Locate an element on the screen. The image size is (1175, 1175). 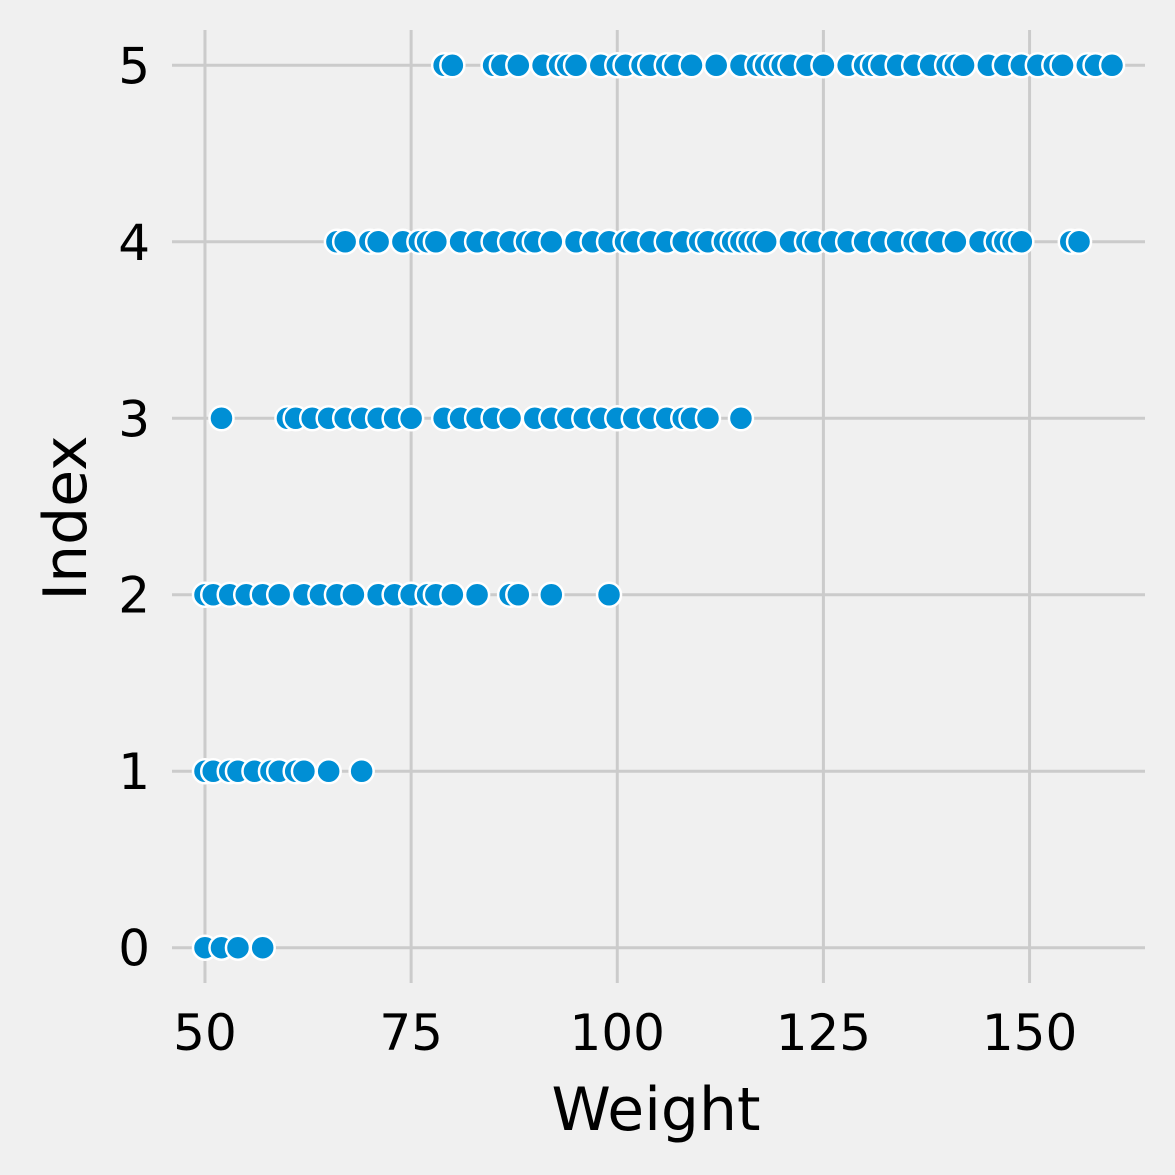
y-tick-label: 1 is located at coordinates (134, 772).